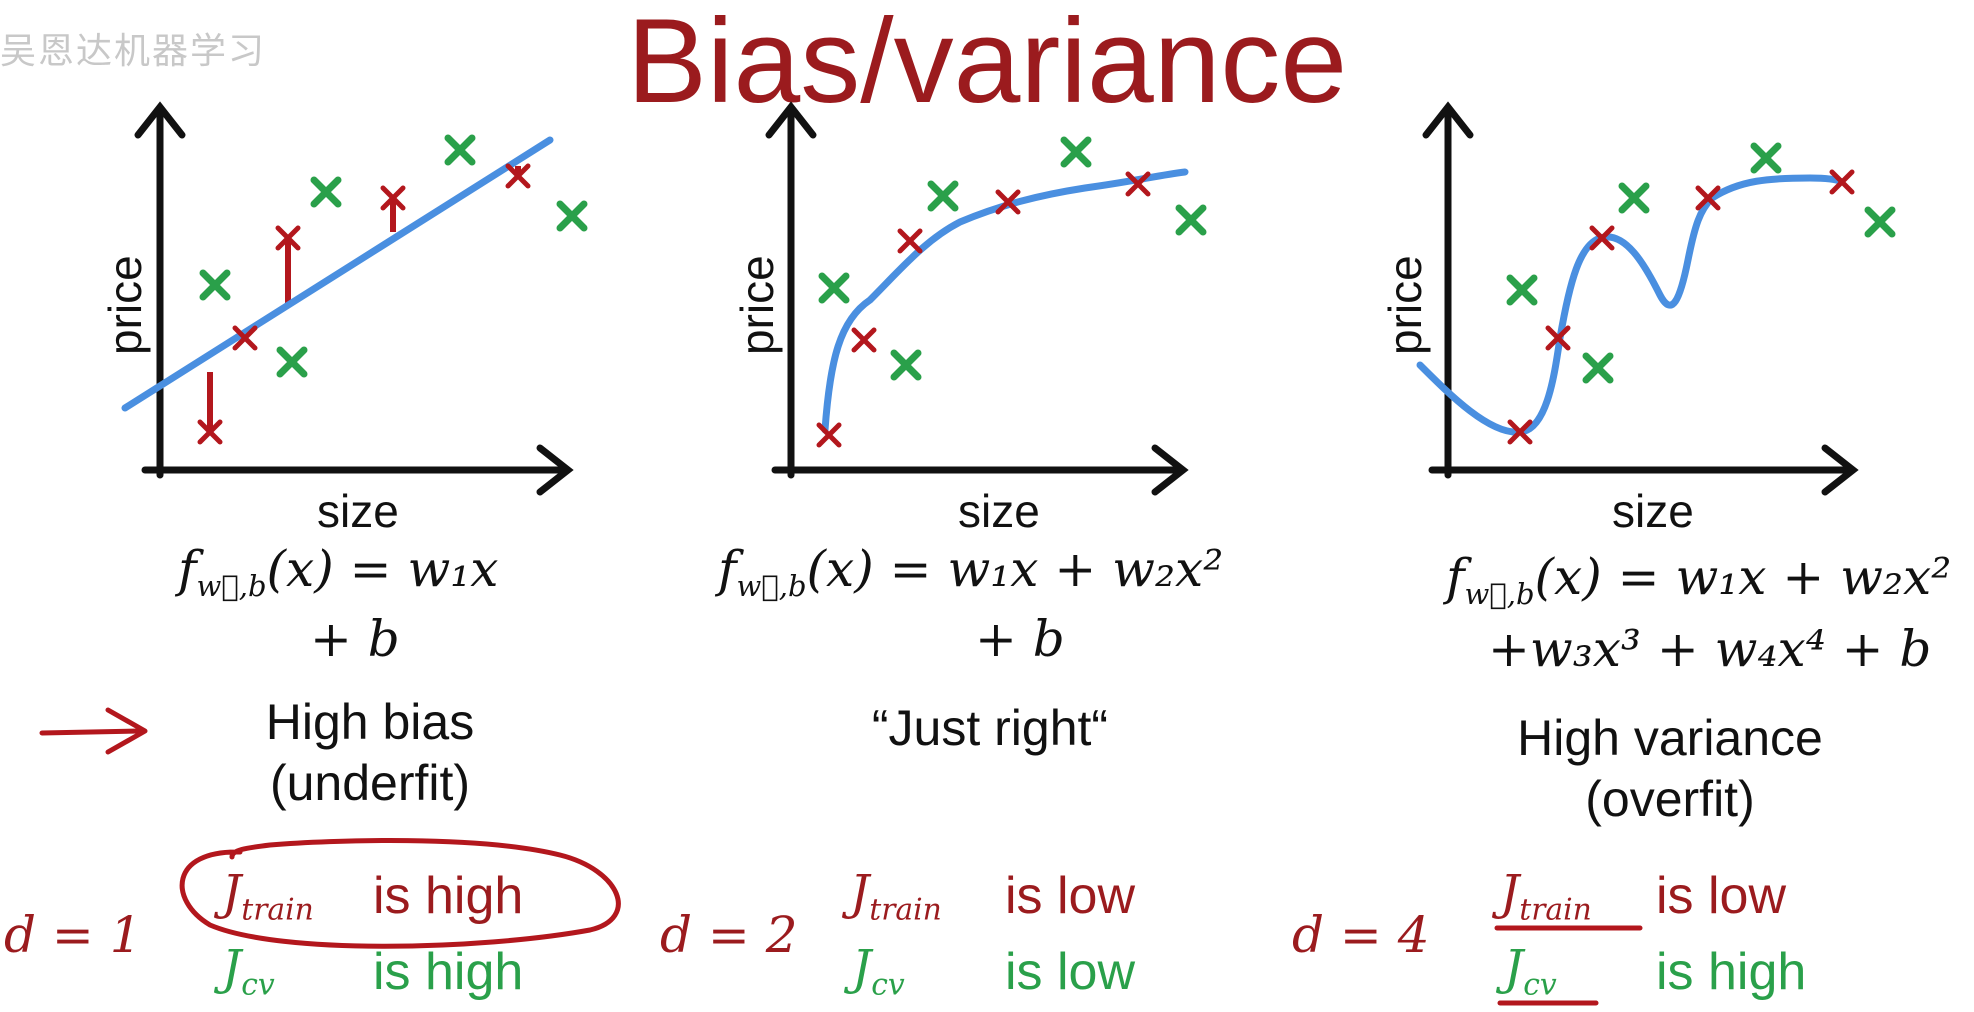 The image size is (1974, 1012). What do you see at coordinates (1070, 896) in the screenshot?
I see `panel-2-j-train-value: is low` at bounding box center [1070, 896].